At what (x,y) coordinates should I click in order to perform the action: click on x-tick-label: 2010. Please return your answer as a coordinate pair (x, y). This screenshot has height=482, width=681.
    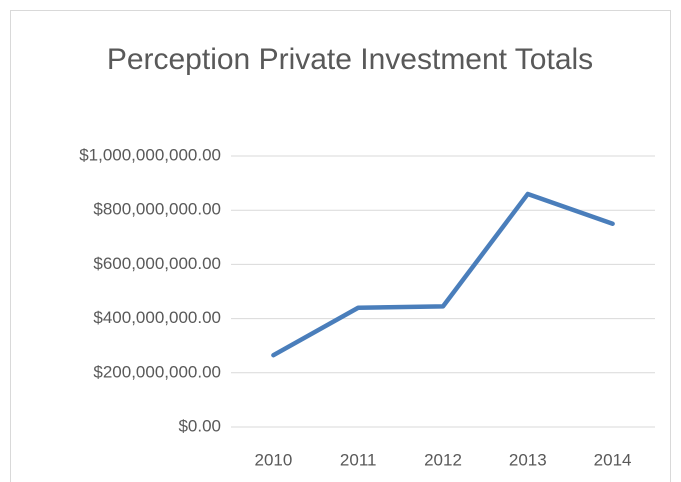
    Looking at the image, I should click on (273, 459).